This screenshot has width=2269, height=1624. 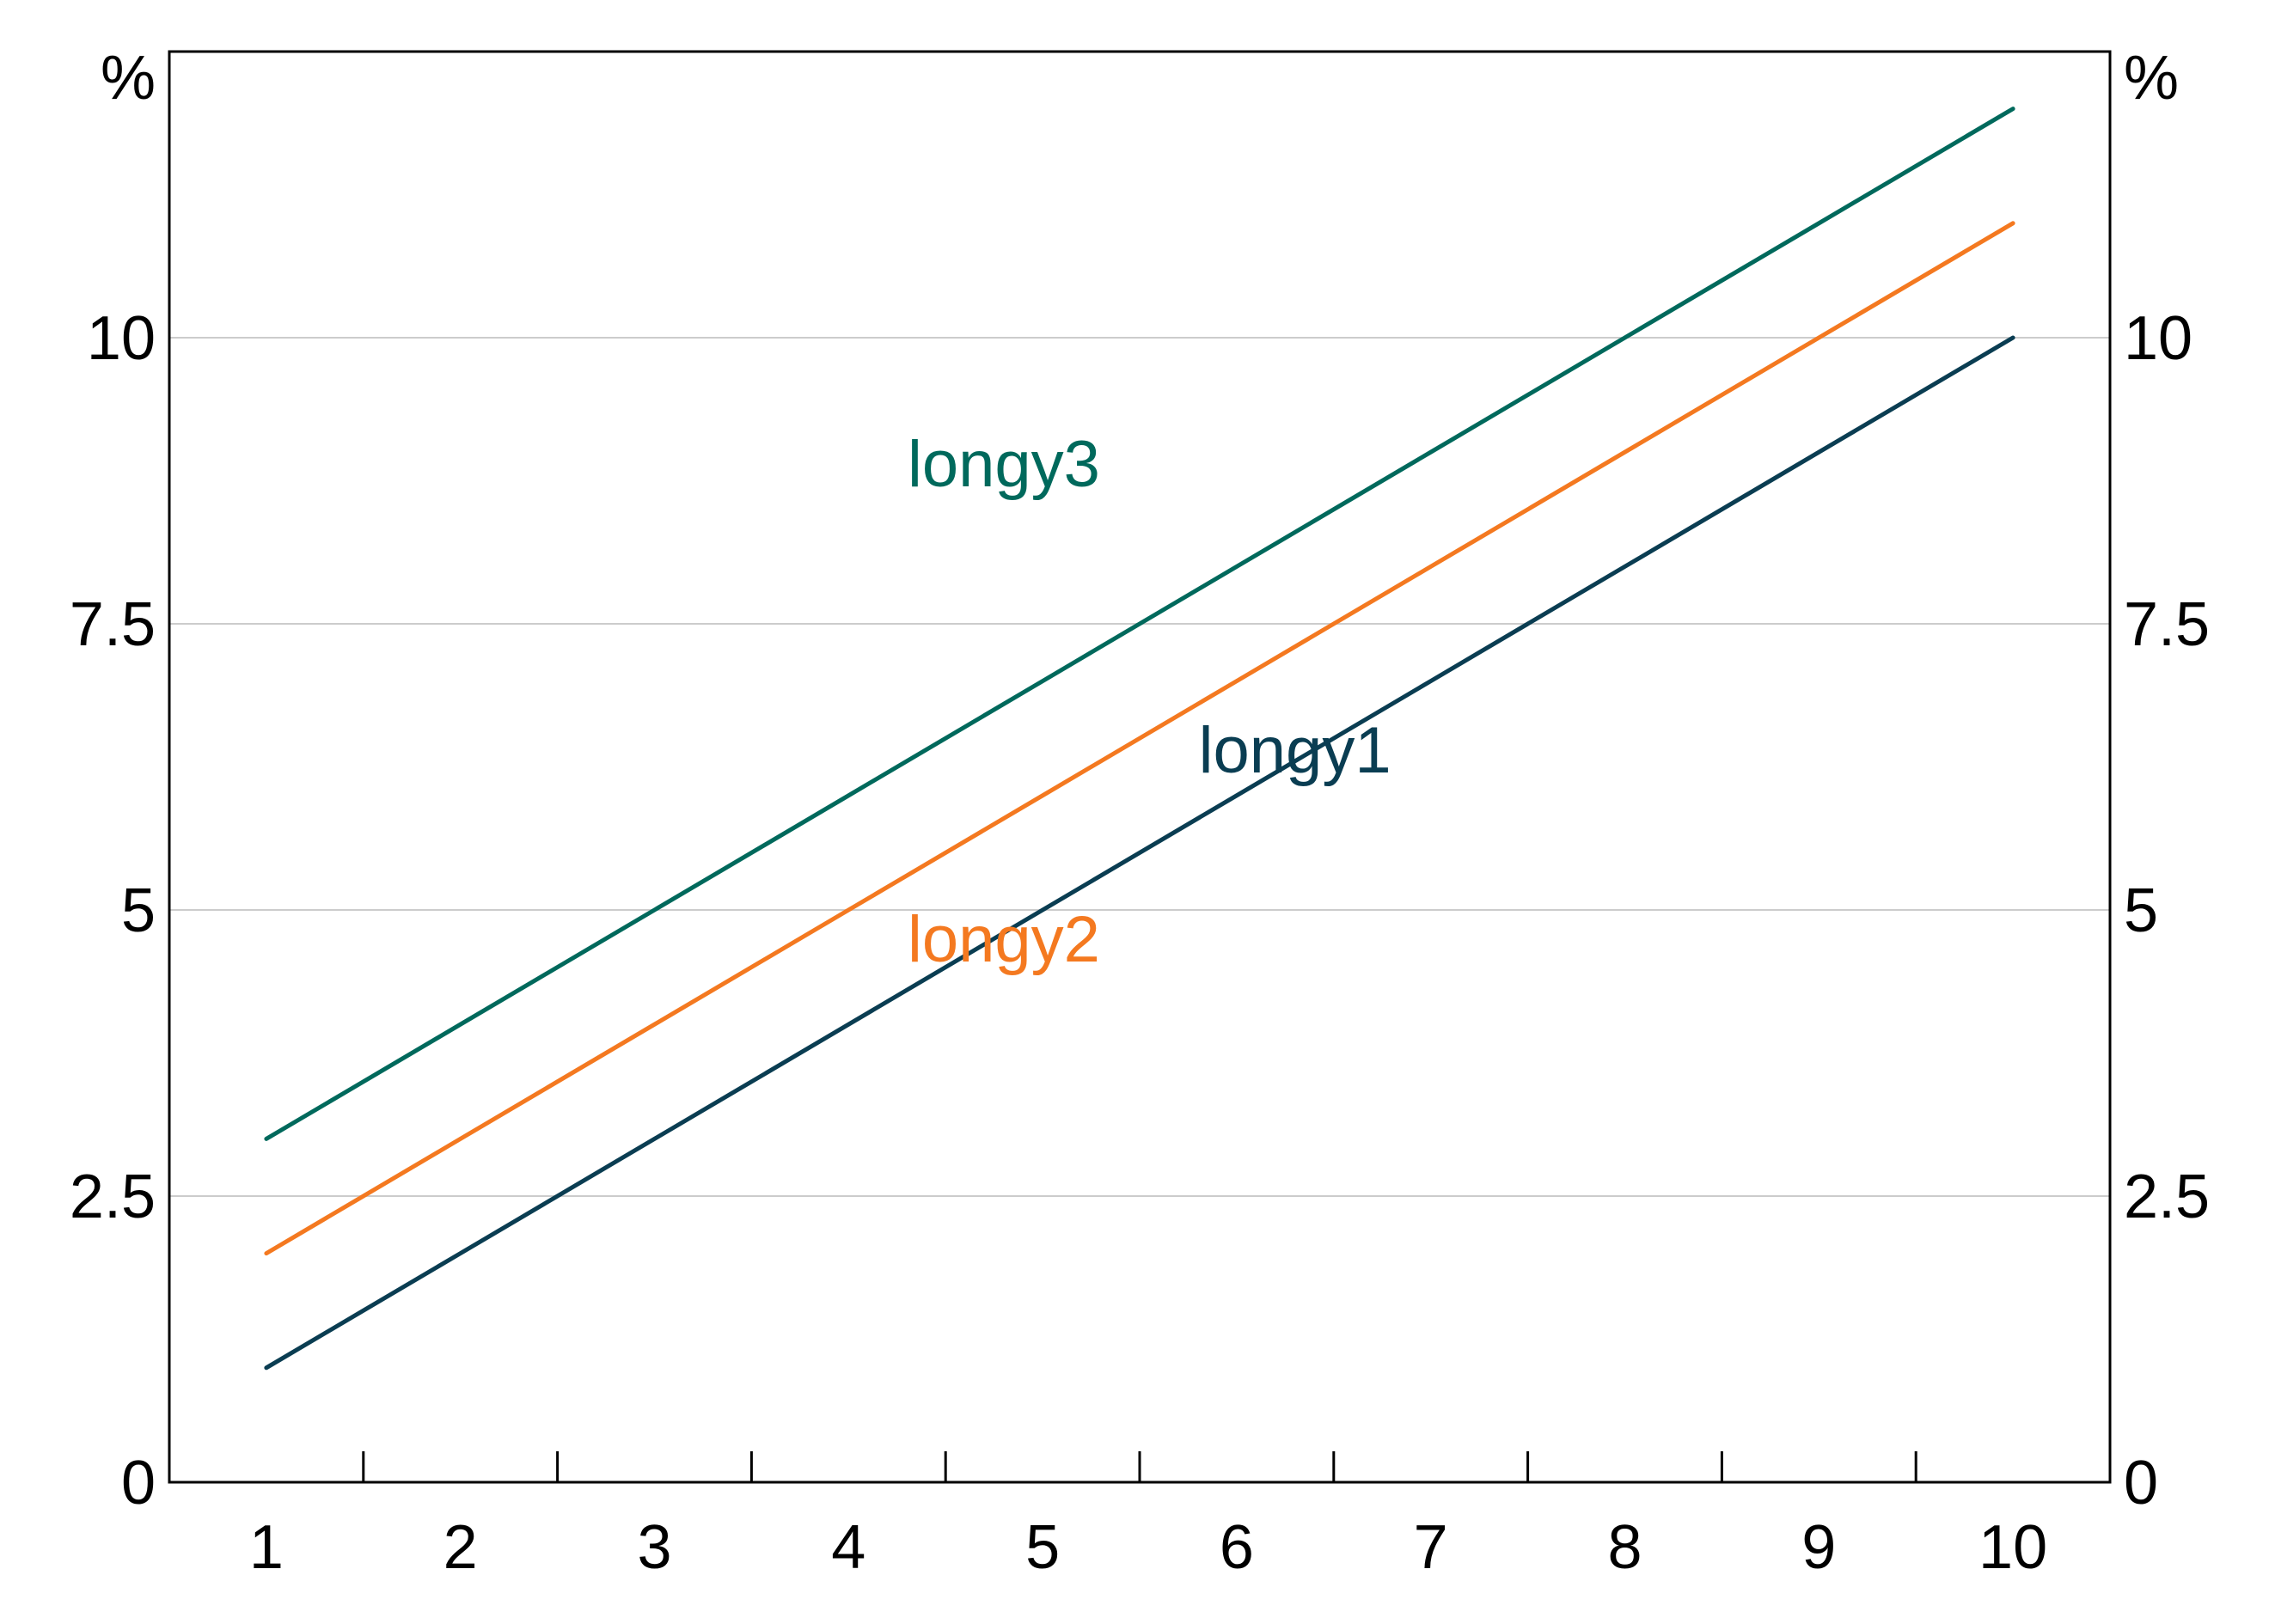 I want to click on x-tick-label: 3, so click(x=654, y=1547).